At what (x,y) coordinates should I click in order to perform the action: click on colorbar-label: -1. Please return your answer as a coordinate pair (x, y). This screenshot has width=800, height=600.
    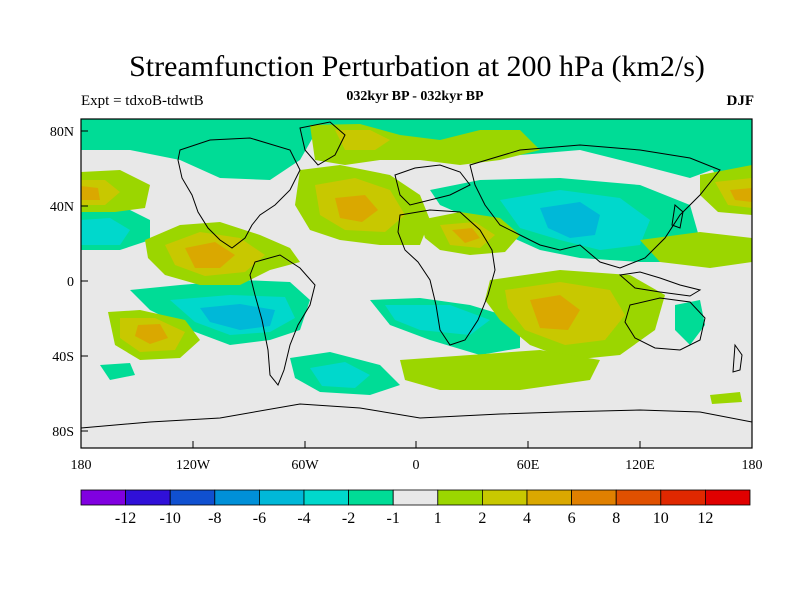
    Looking at the image, I should click on (393, 518).